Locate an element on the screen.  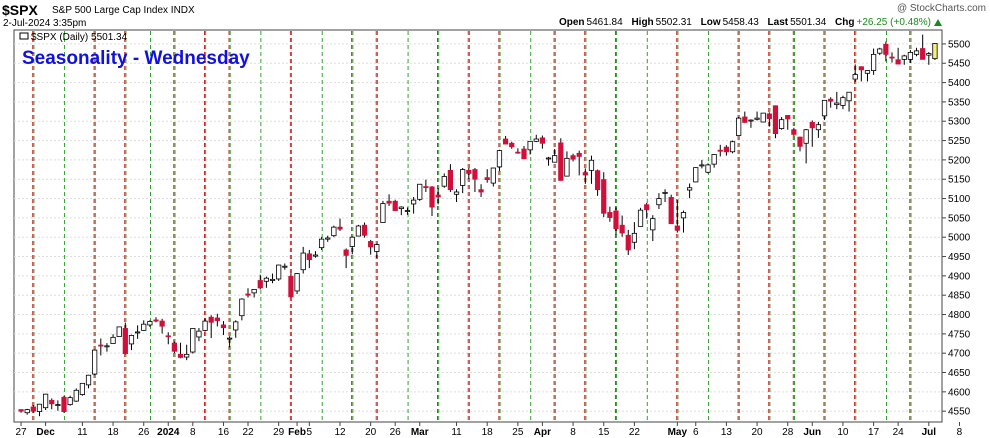
x-tick-label: 22 is located at coordinates (635, 432).